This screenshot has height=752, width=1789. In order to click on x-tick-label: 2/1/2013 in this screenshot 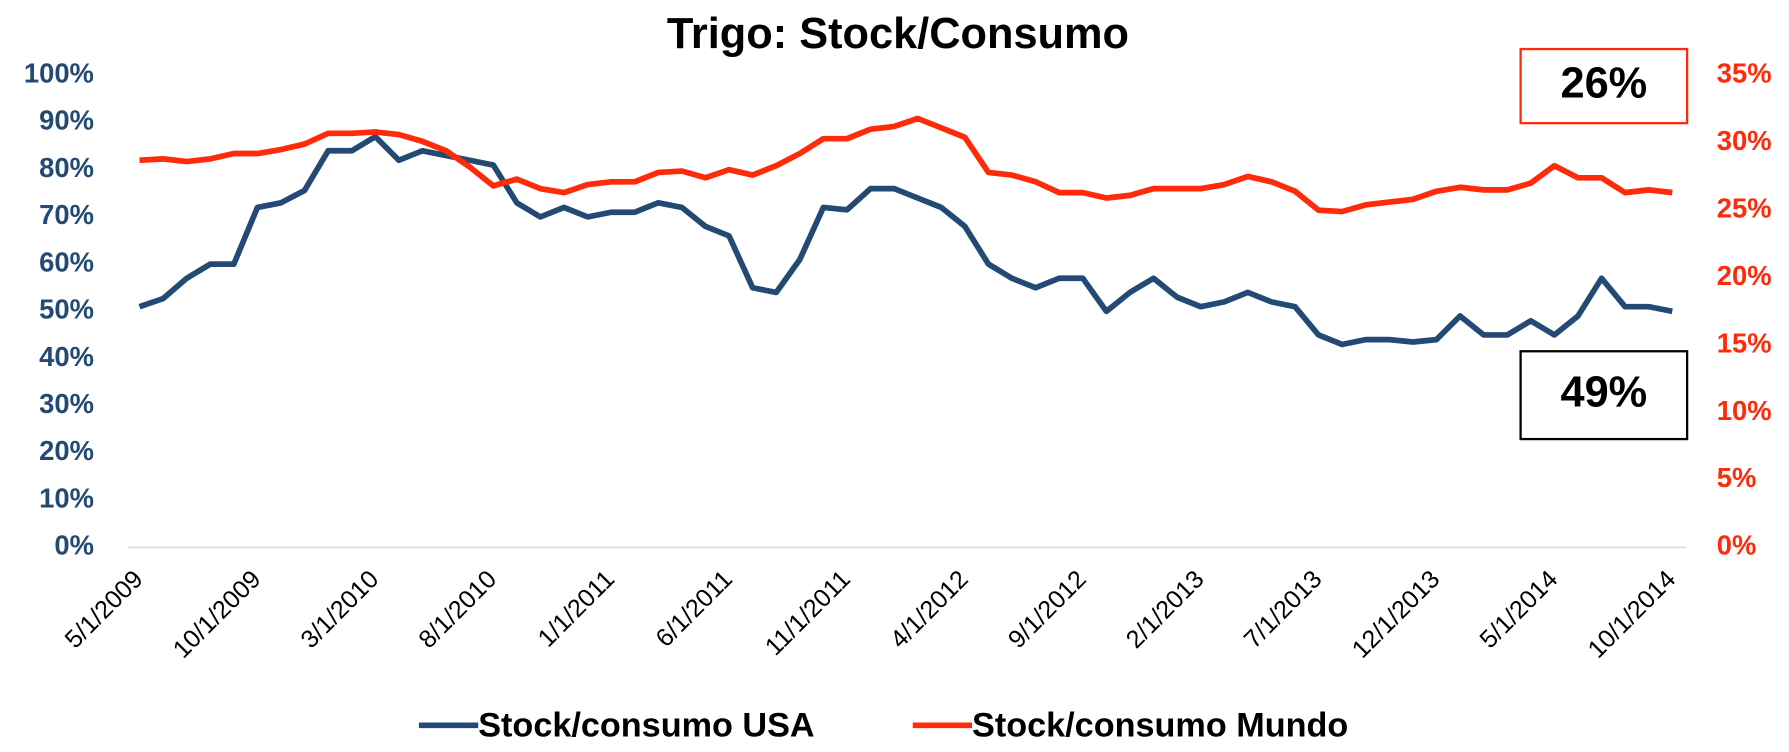, I will do `click(1165, 609)`.